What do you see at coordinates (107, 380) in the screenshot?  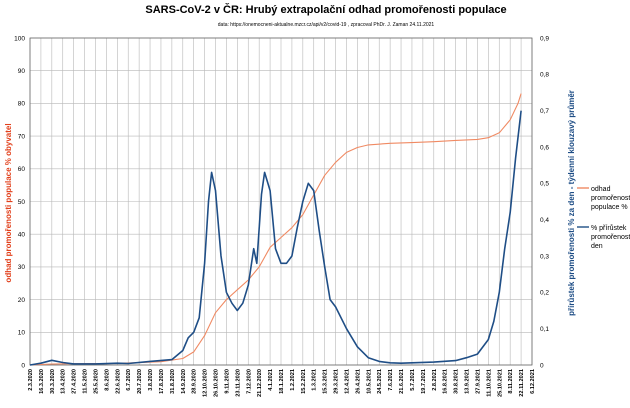 I see `x-tick-label: 8.6.2020` at bounding box center [107, 380].